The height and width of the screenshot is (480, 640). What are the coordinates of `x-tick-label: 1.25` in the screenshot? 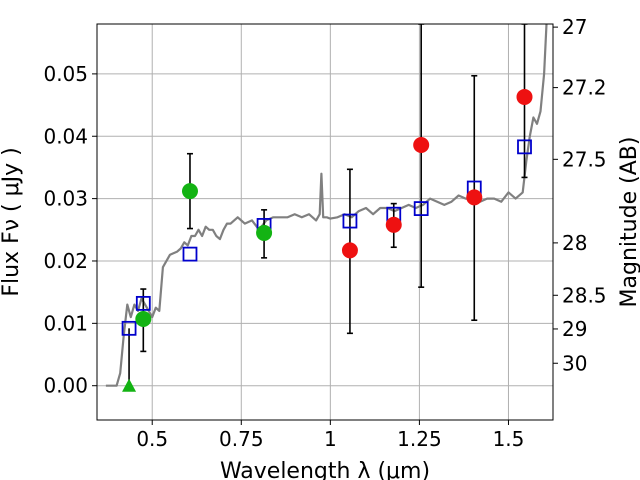 It's located at (419, 439).